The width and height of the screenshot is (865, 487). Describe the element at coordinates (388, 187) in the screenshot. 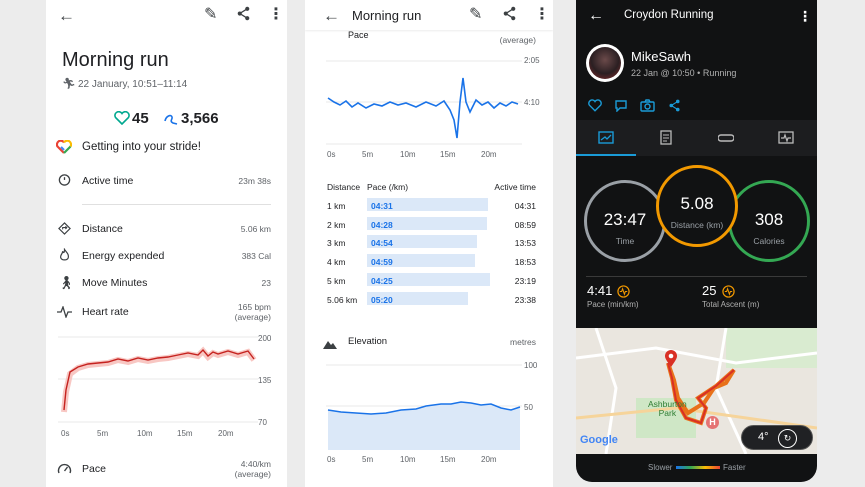

I see `pace-column-header: Pace (/km)` at that location.